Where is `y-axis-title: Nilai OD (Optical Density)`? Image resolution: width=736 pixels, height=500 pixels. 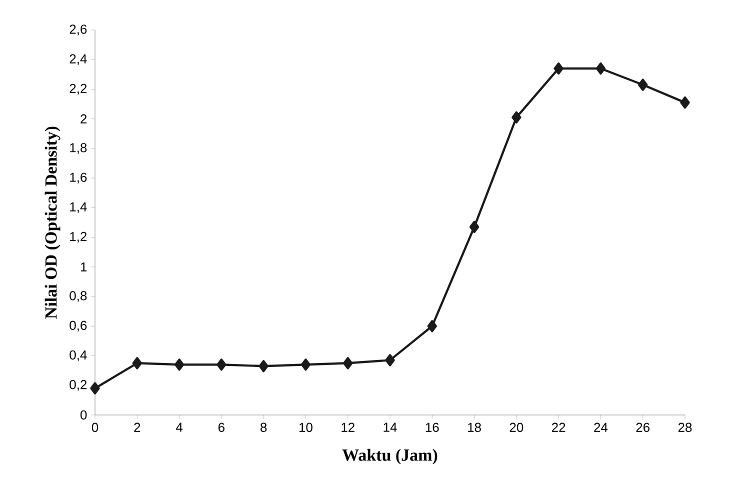 y-axis-title: Nilai OD (Optical Density) is located at coordinates (52, 222).